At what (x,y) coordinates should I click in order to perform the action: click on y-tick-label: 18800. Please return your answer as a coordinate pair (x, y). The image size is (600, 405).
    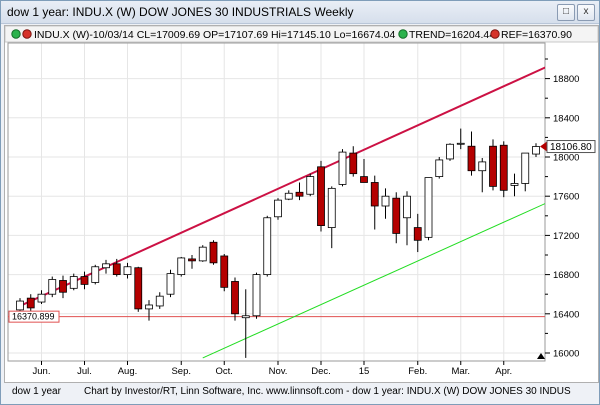
    Looking at the image, I should click on (566, 79).